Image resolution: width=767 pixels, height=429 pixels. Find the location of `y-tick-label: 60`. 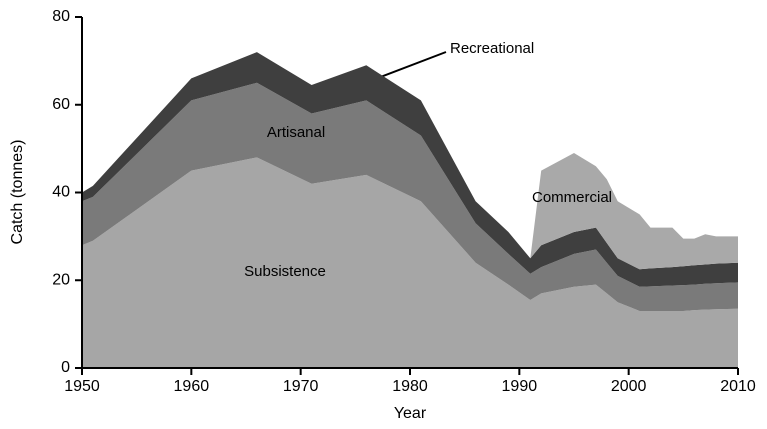

y-tick-label: 60 is located at coordinates (61, 104).